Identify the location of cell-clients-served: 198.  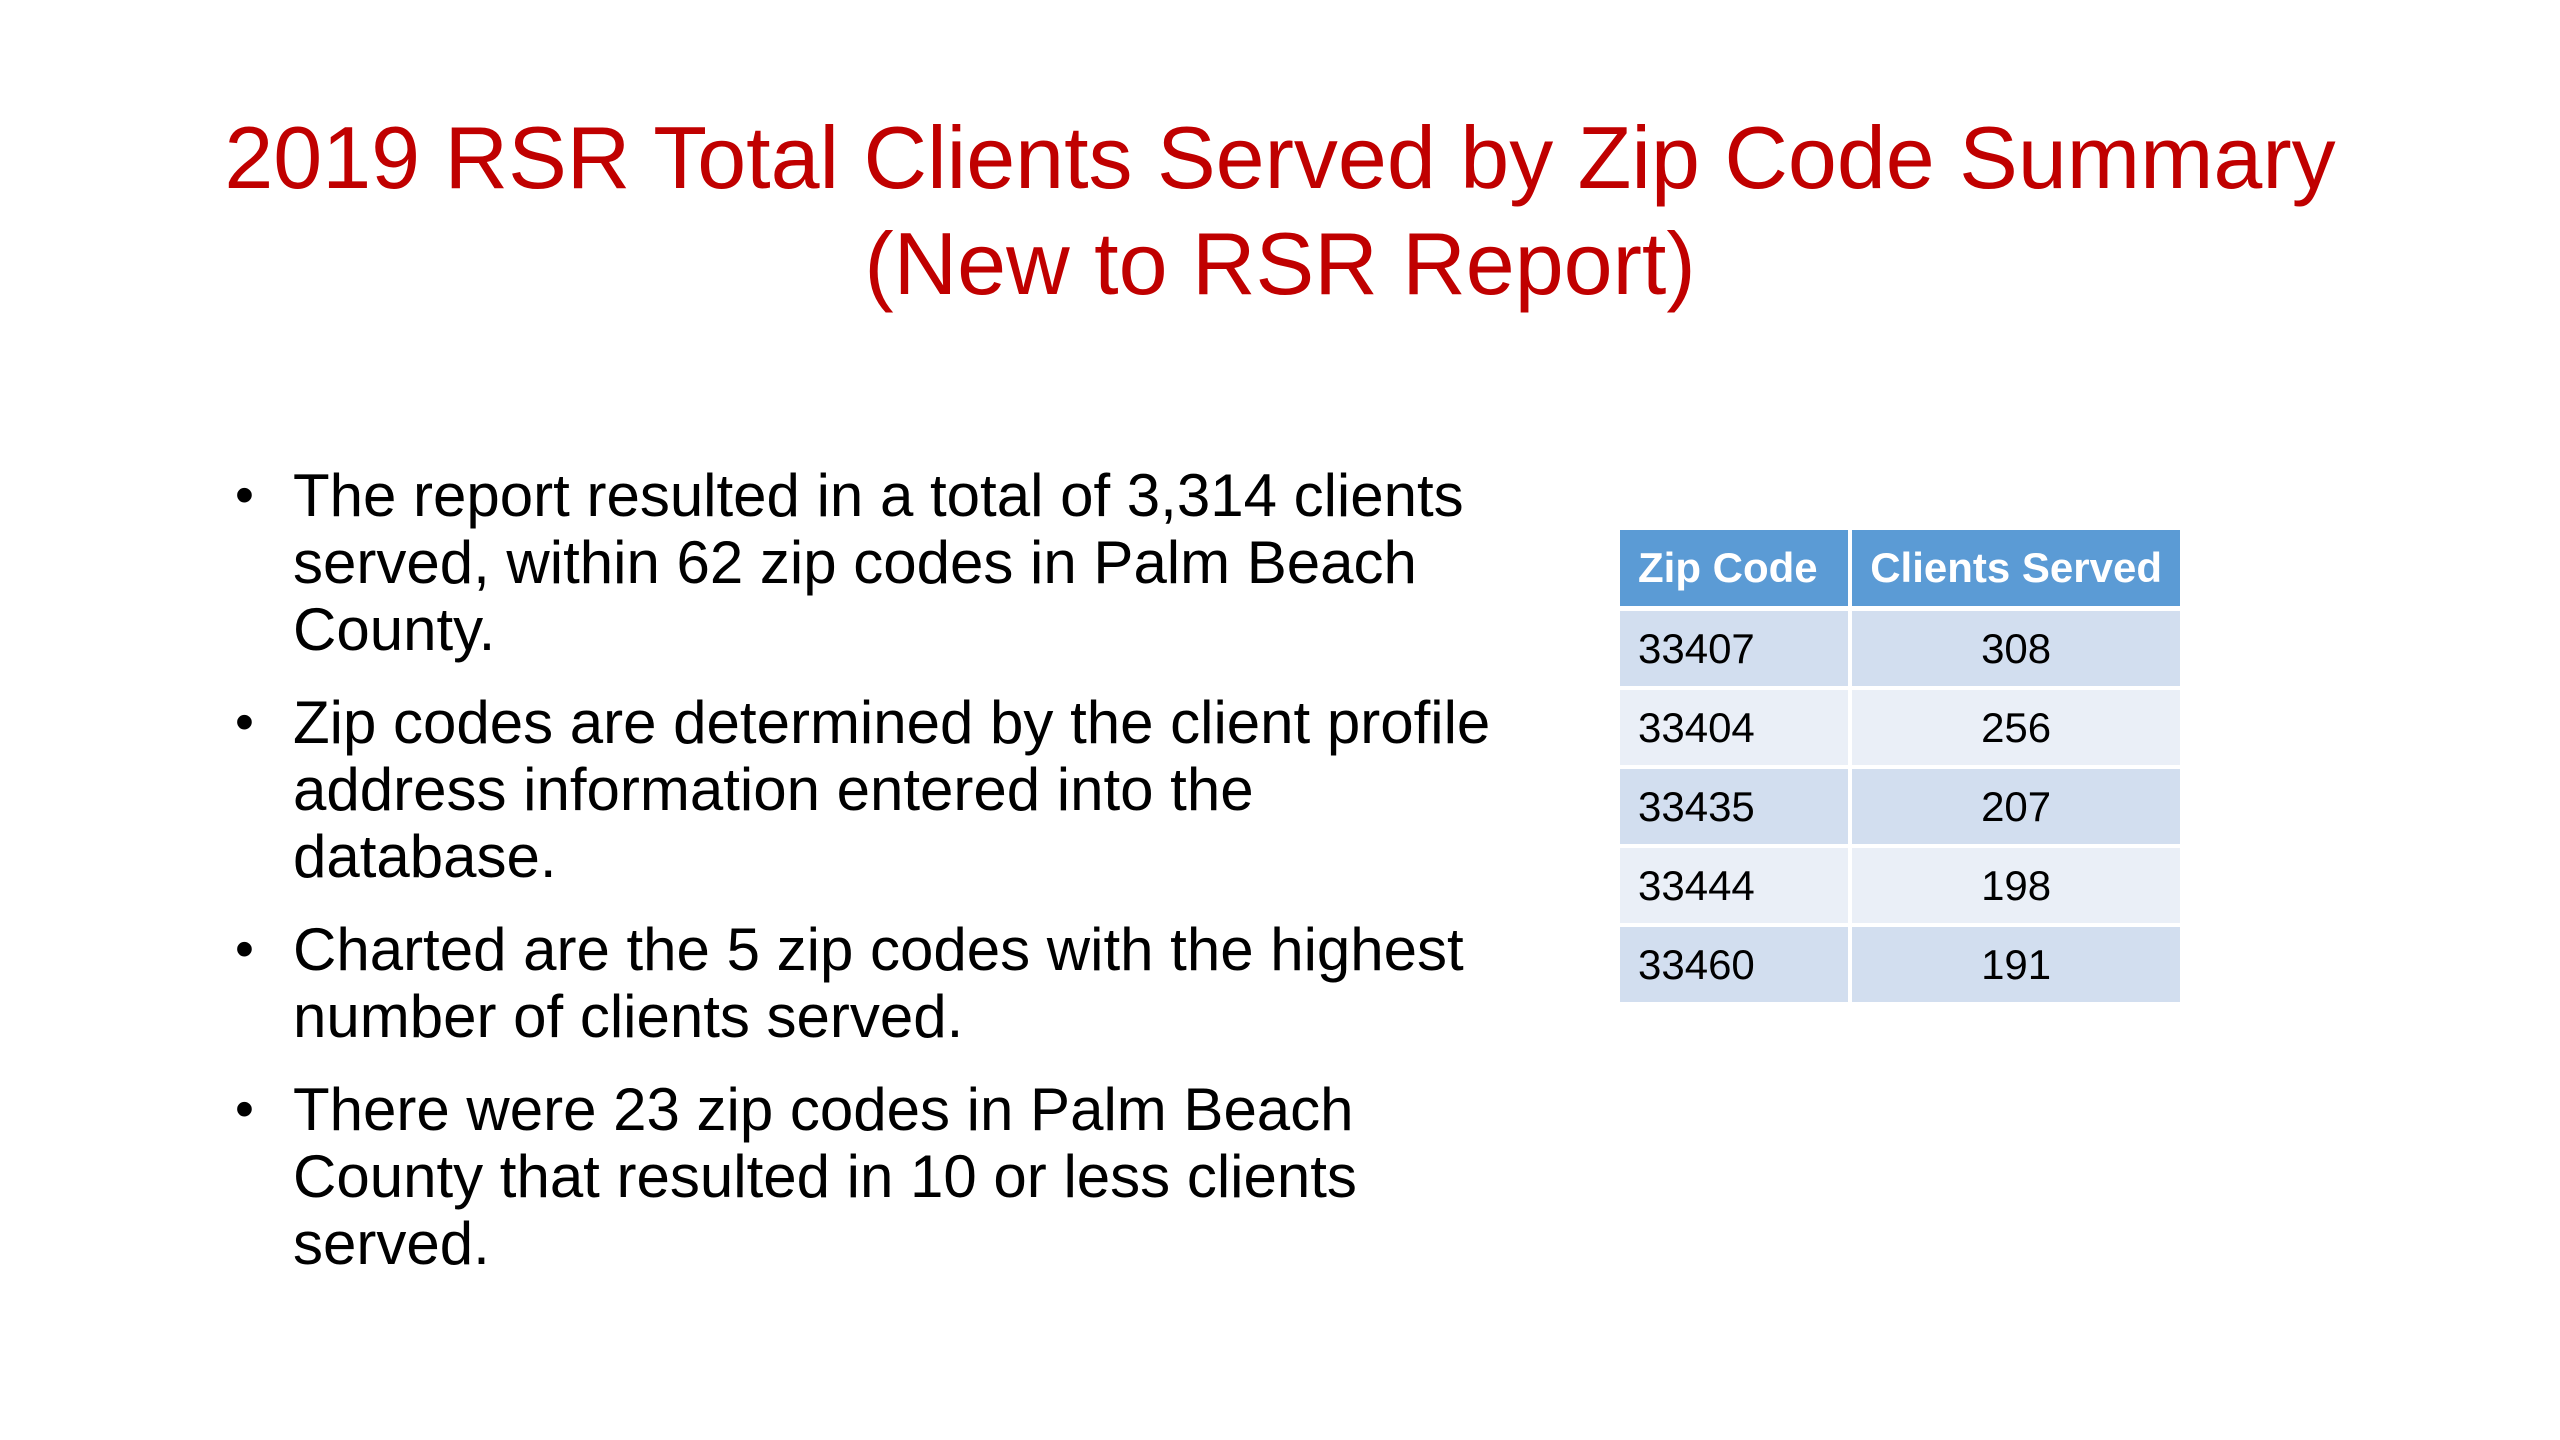
(2015, 886).